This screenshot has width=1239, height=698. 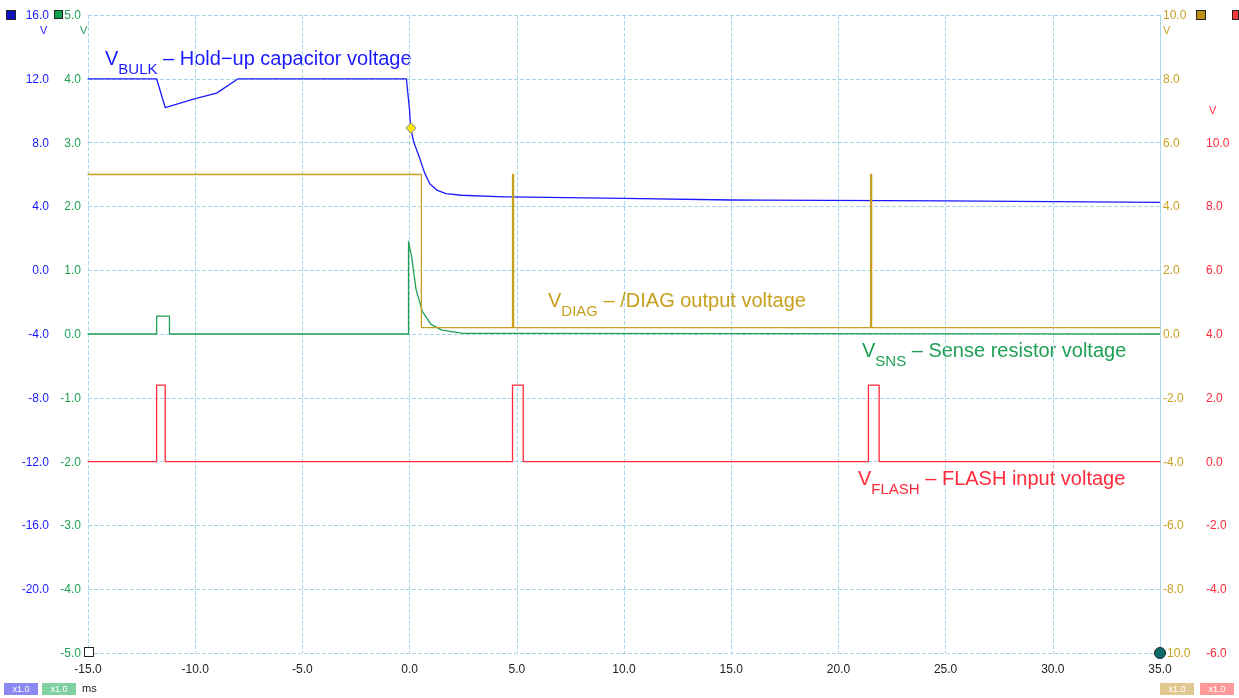 I want to click on x-tick-label: 20.0, so click(x=838, y=669).